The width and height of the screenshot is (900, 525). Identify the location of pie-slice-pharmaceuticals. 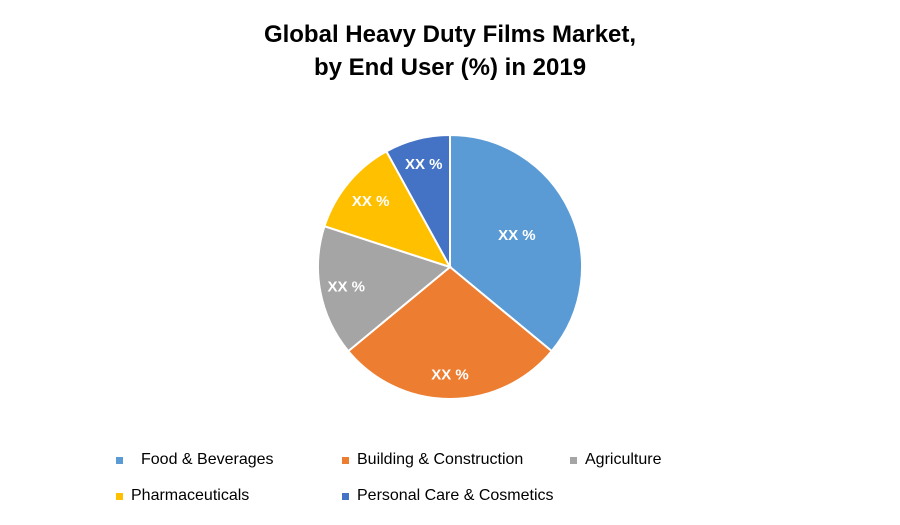
(388, 209).